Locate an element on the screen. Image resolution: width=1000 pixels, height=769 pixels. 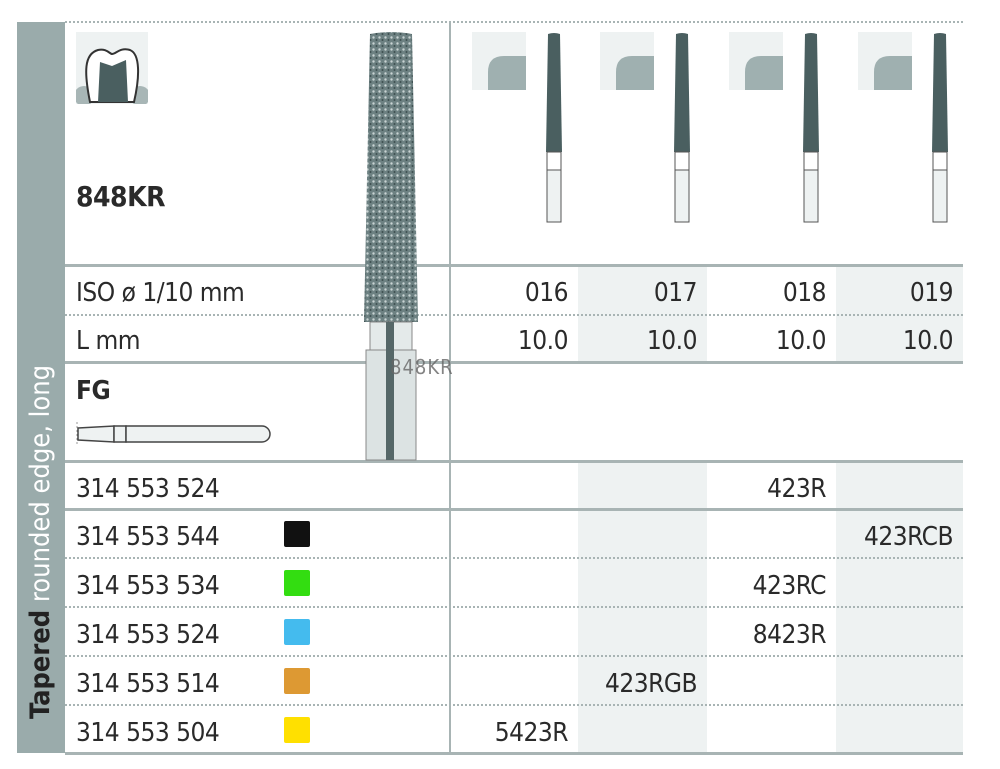
category-light: rounded edge, long is located at coordinates (40, 483).